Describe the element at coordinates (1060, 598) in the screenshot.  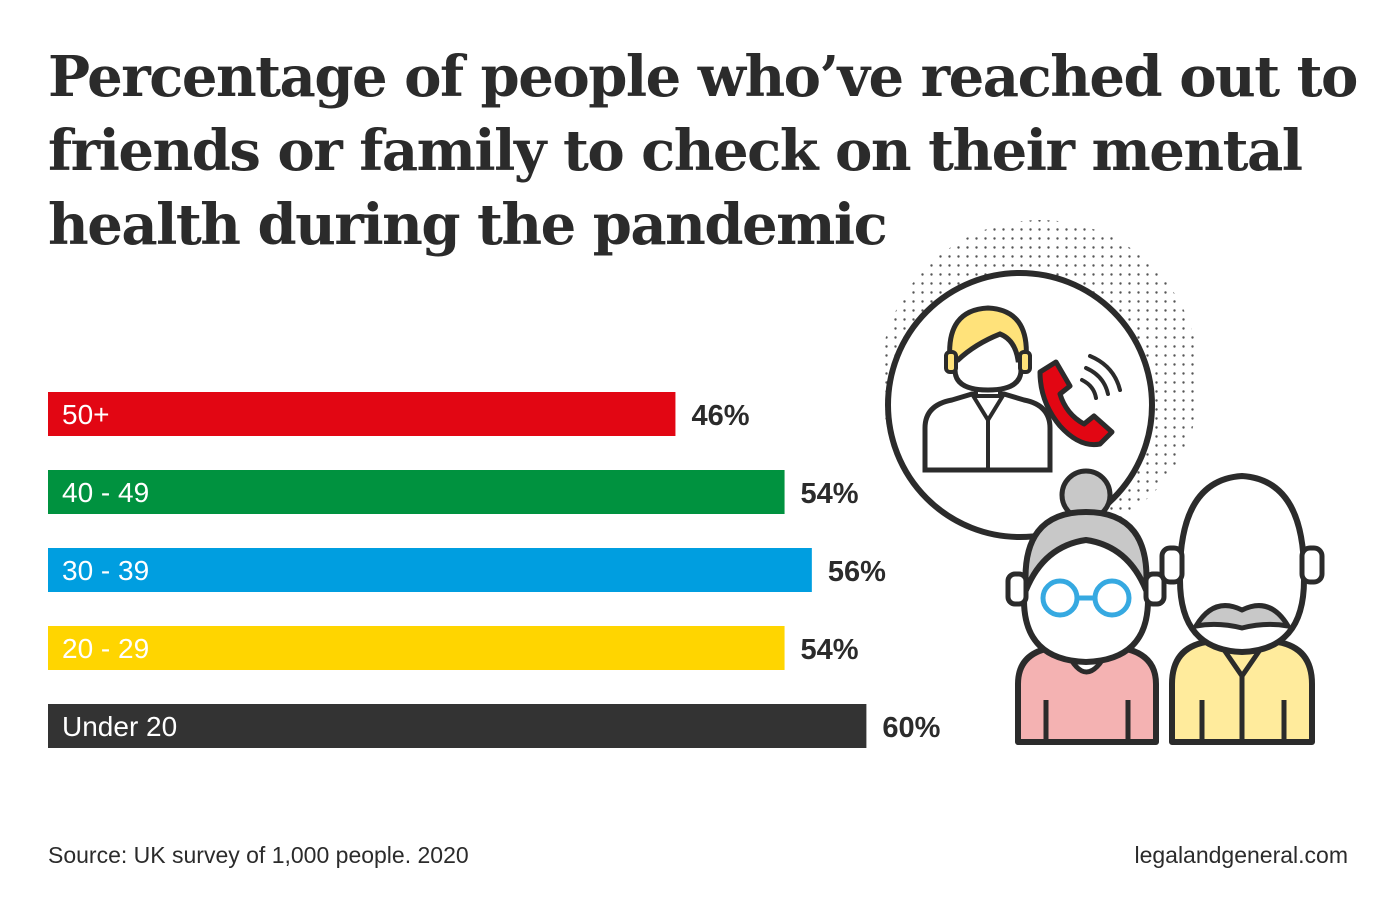
I see `glasses-icon` at that location.